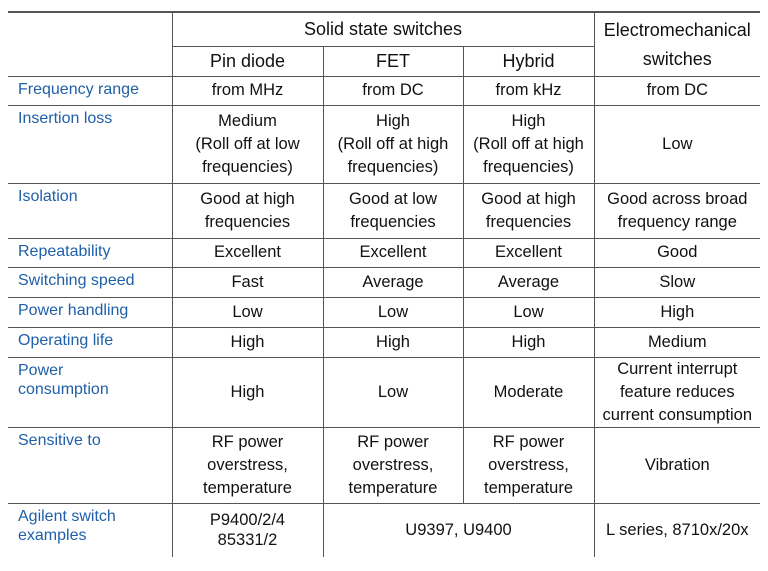 Image resolution: width=768 pixels, height=571 pixels. I want to click on cell-switching-speed-hybrid: Average, so click(528, 282).